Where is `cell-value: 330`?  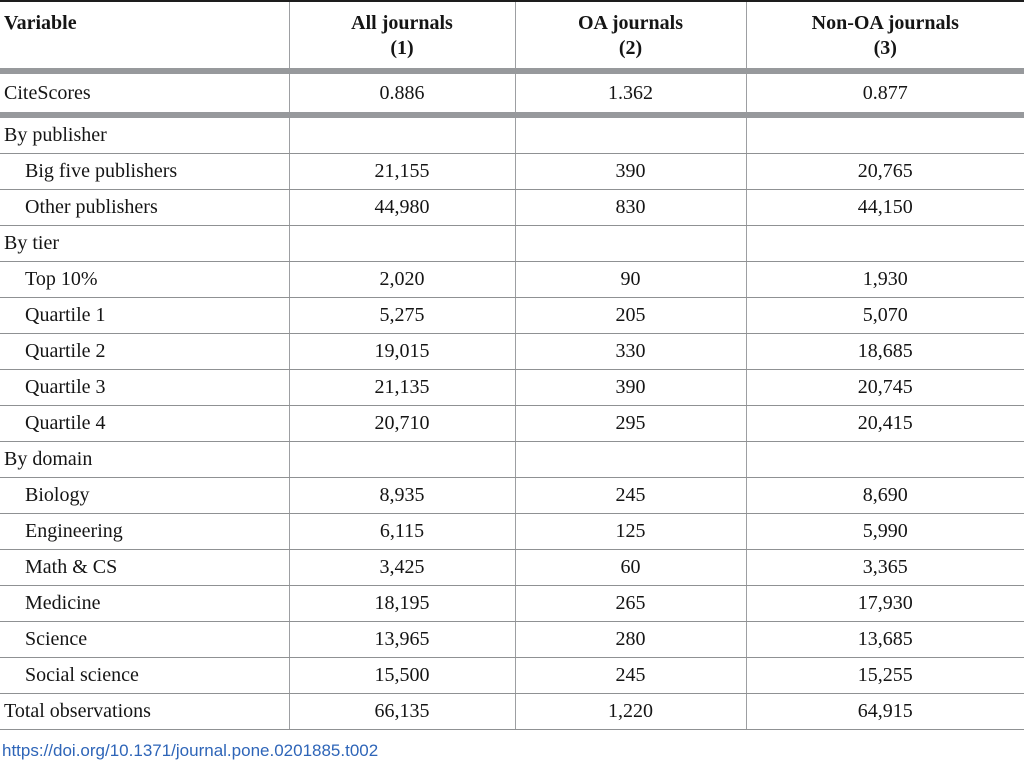
cell-value: 330 is located at coordinates (630, 351).